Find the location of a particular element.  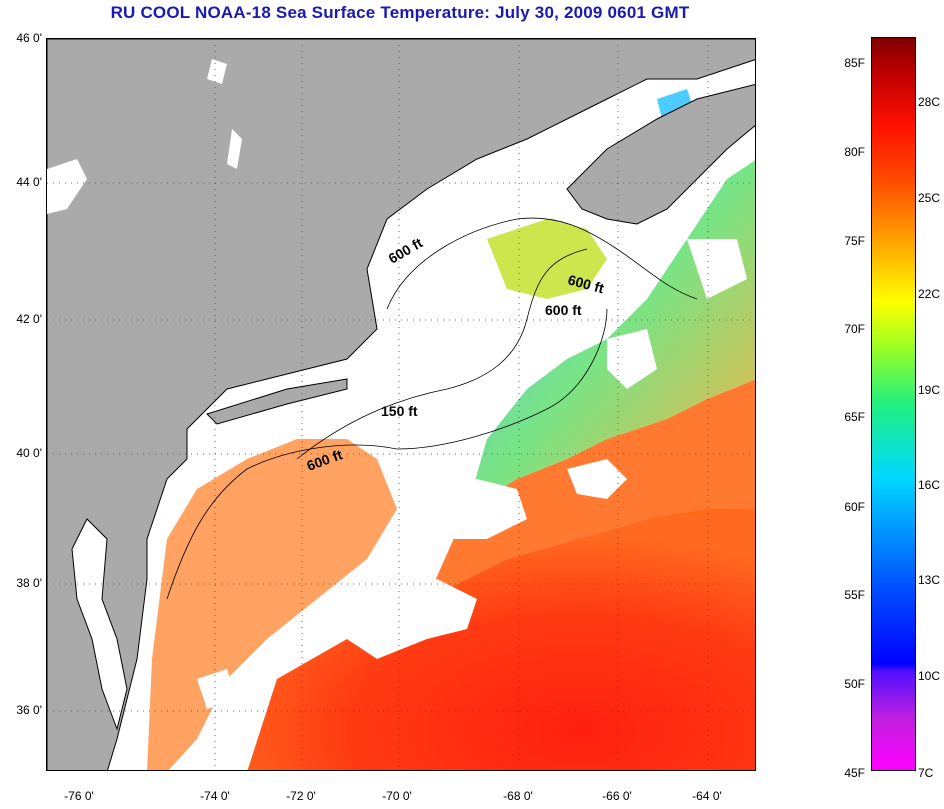

lon-label: -74 0' is located at coordinates (215, 796).